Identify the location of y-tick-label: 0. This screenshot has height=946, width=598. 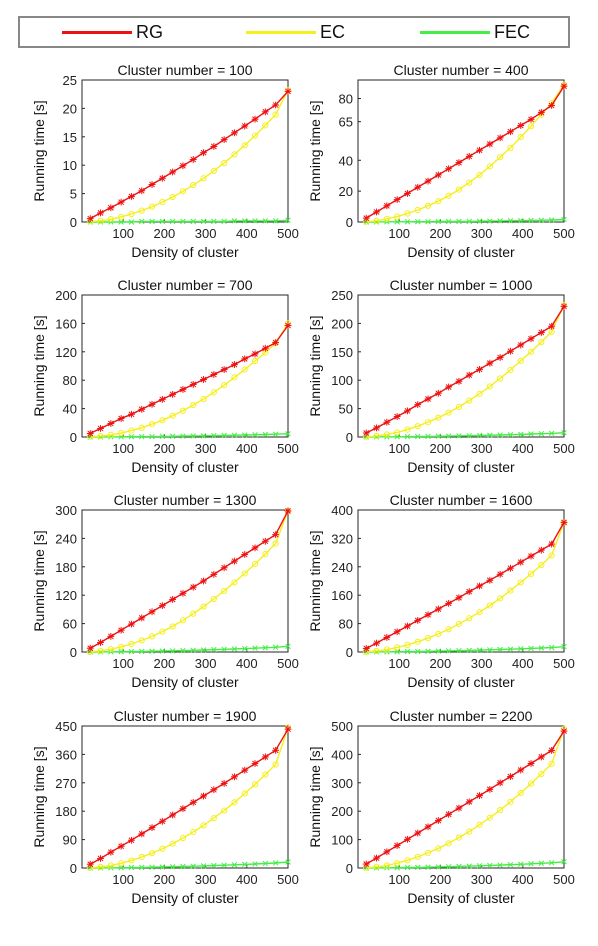
(73, 868).